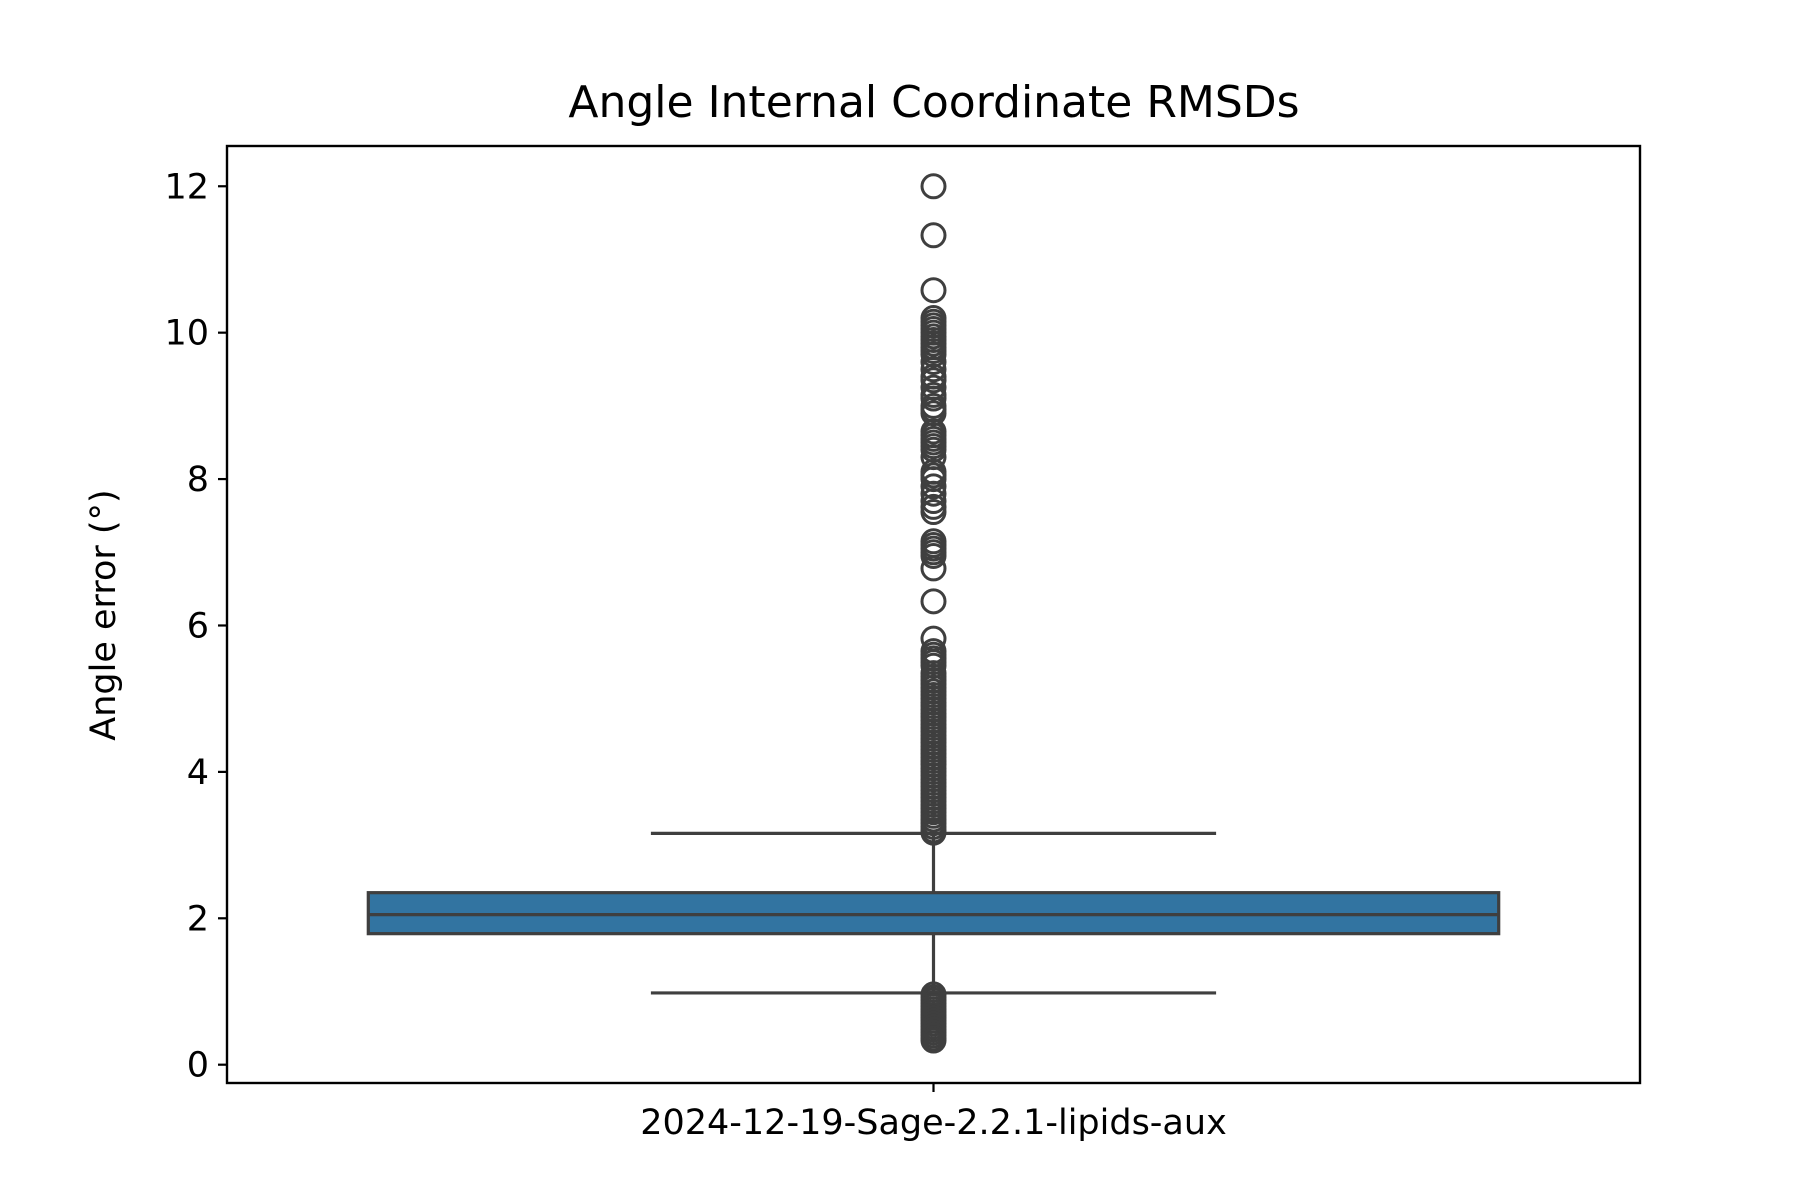  I want to click on x-axis: 2024-12-19-Sage-2.2.1-lipids-aux, so click(933, 1113).